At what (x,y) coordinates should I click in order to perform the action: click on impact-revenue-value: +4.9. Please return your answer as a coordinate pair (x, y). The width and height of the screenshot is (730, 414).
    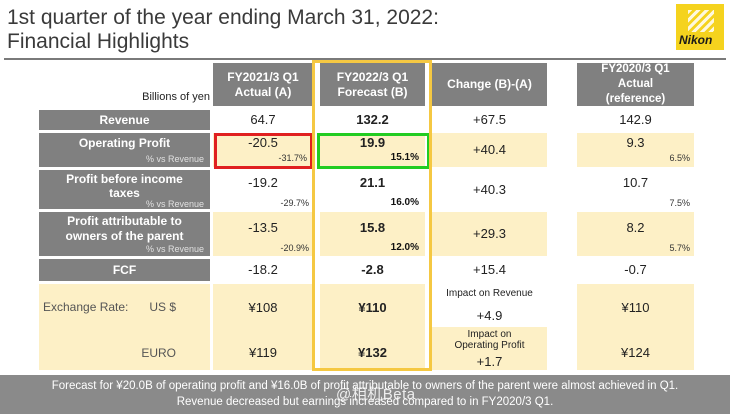
    Looking at the image, I should click on (489, 315).